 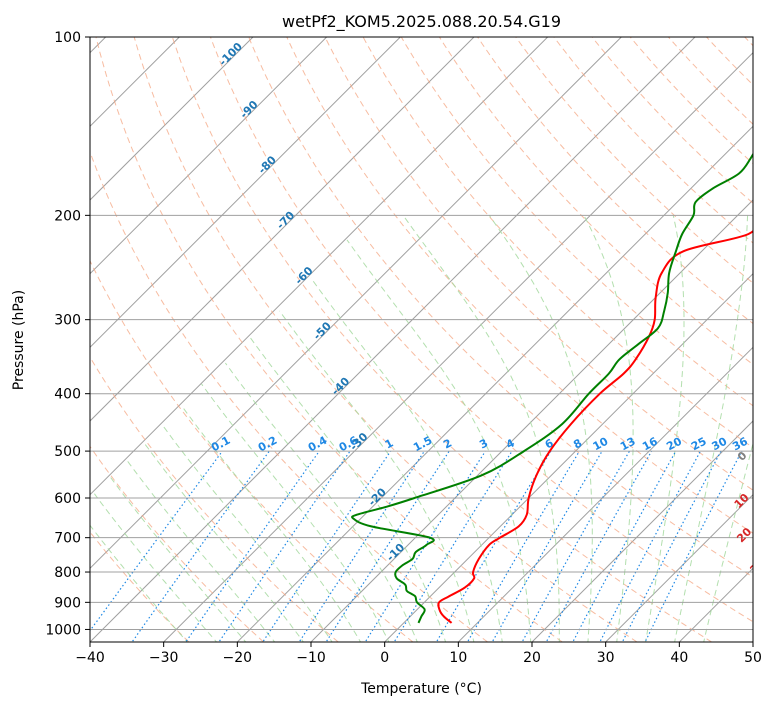 What do you see at coordinates (238, 658) in the screenshot?
I see `x-tick-label: −20` at bounding box center [238, 658].